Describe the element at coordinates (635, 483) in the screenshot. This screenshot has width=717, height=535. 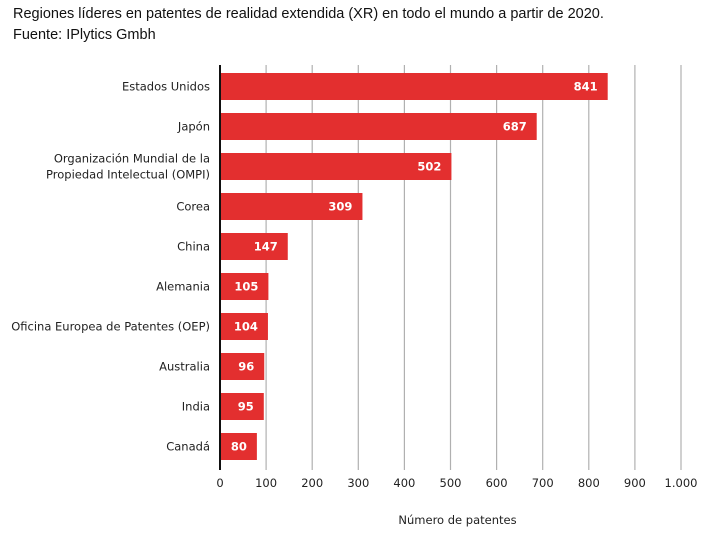
I see `x-tick-label: 900` at that location.